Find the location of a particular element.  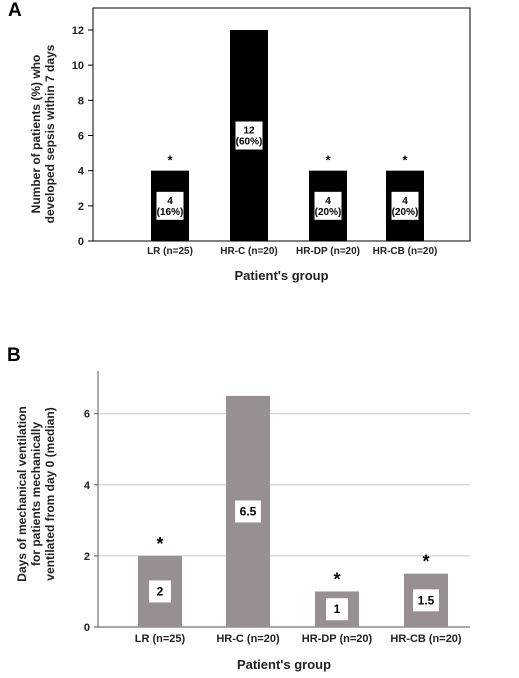

y-axis-title-line-2: ventilated from day 0 (median) is located at coordinates (50, 493).